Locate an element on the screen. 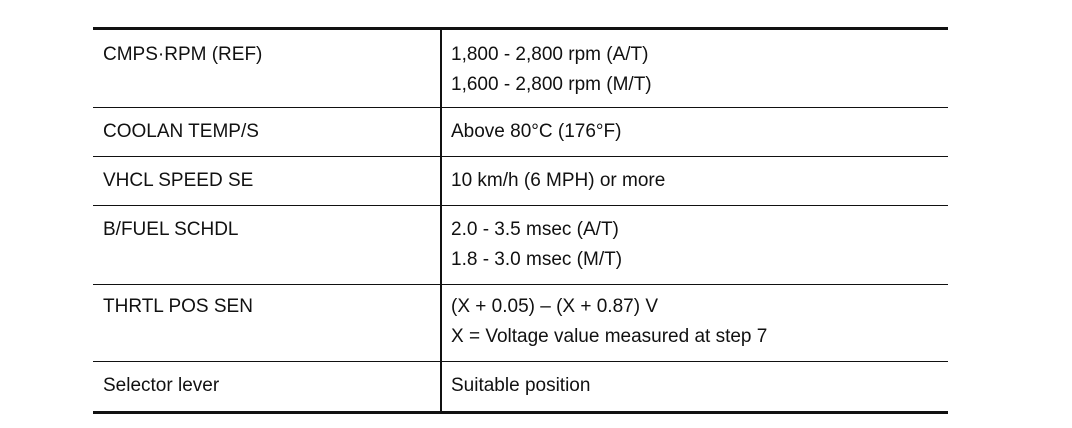 The image size is (1072, 428). parameter-value: 2.0 - 3.5 msec (A/T) is located at coordinates (535, 229).